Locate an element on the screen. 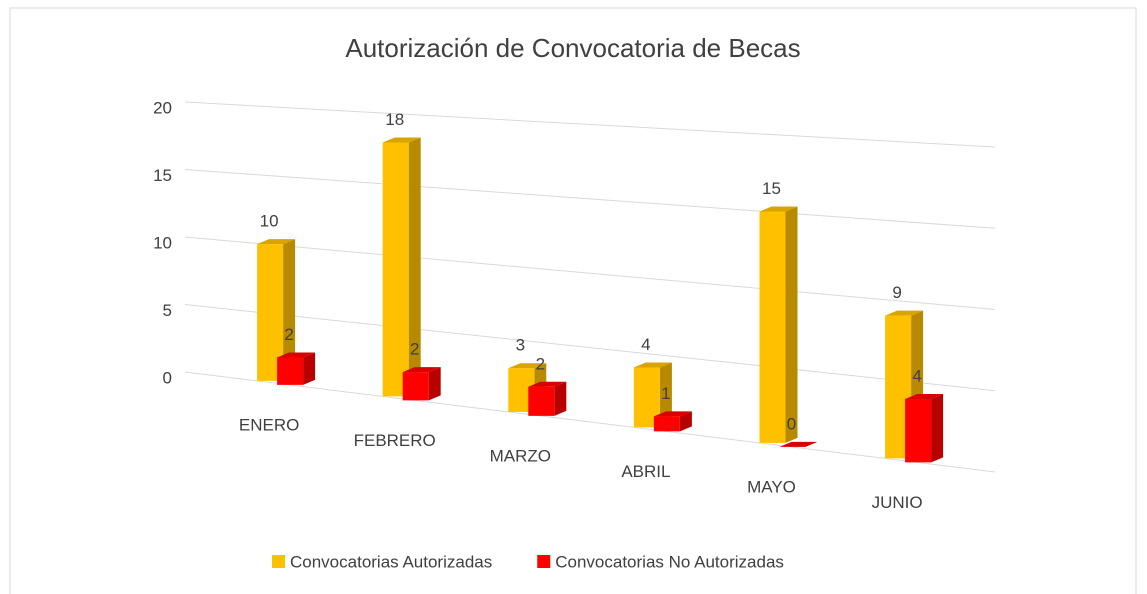  x-tick-label: ABRIL is located at coordinates (645, 471).